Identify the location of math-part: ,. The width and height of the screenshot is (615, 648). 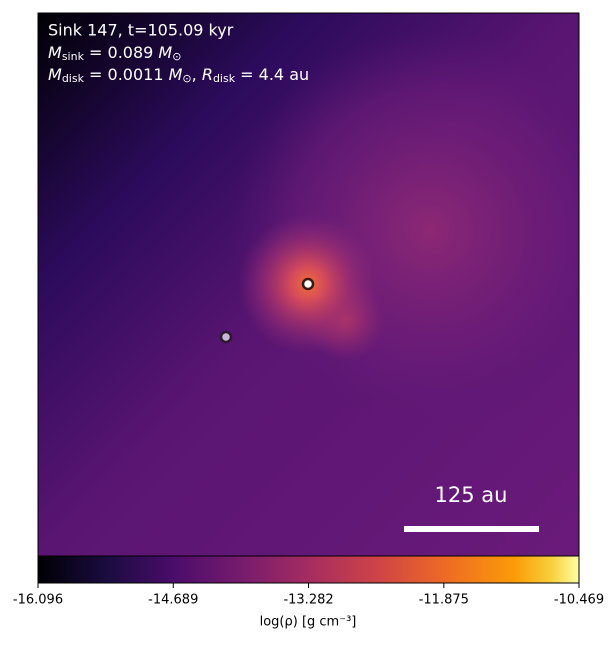
(197, 74).